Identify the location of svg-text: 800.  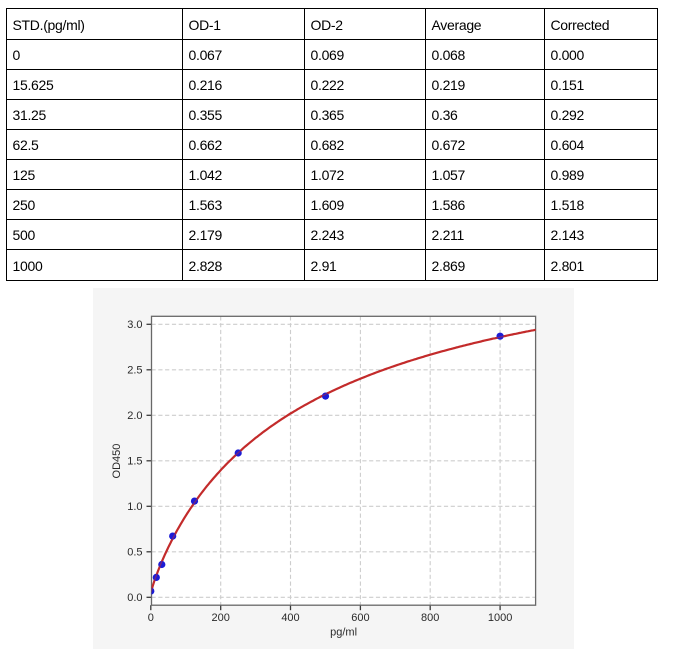
(430, 618).